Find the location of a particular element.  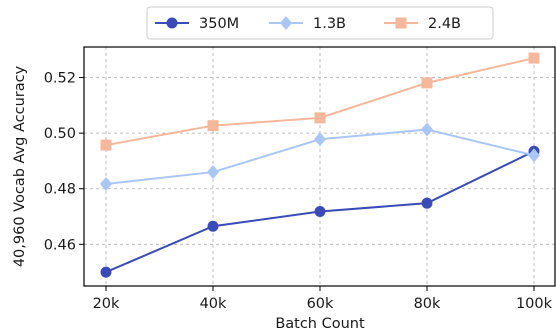

y-tick-label: 0.52 is located at coordinates (60, 79).